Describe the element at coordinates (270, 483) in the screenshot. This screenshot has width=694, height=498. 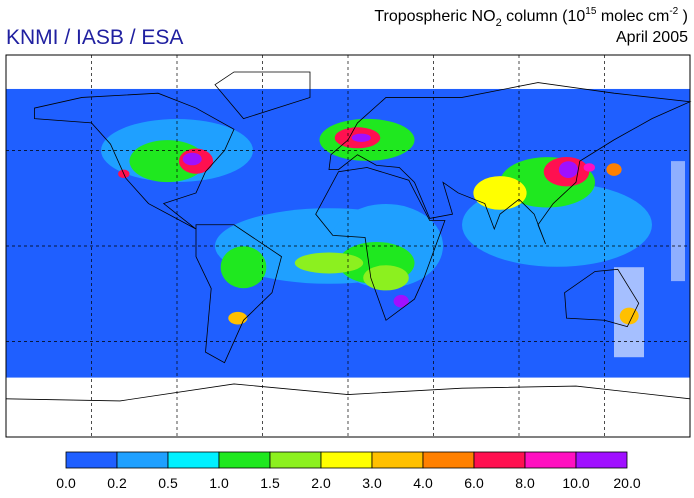
I see `colorbar-tick-label: 1.5` at that location.